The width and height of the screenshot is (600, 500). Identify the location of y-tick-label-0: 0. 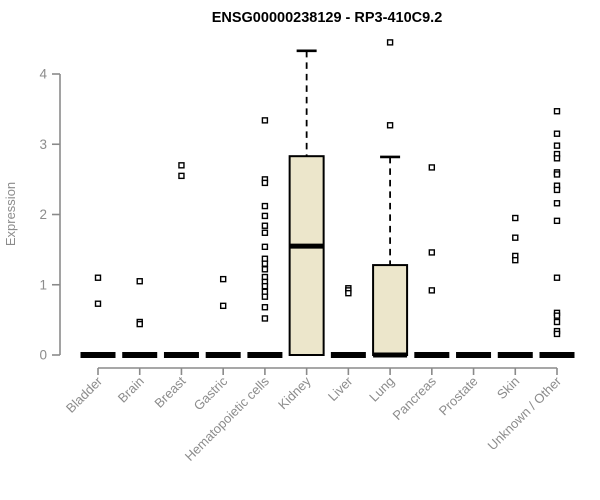
(43, 355).